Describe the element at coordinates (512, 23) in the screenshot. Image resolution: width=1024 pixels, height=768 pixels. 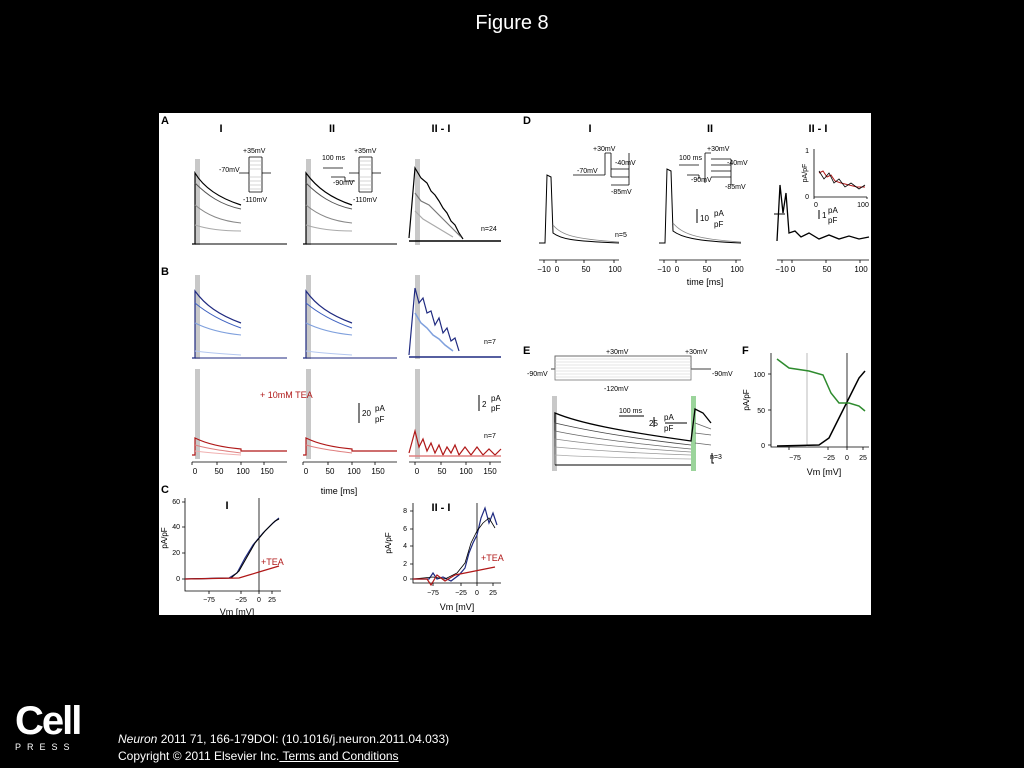
I see `slide-title: Figure 8` at that location.